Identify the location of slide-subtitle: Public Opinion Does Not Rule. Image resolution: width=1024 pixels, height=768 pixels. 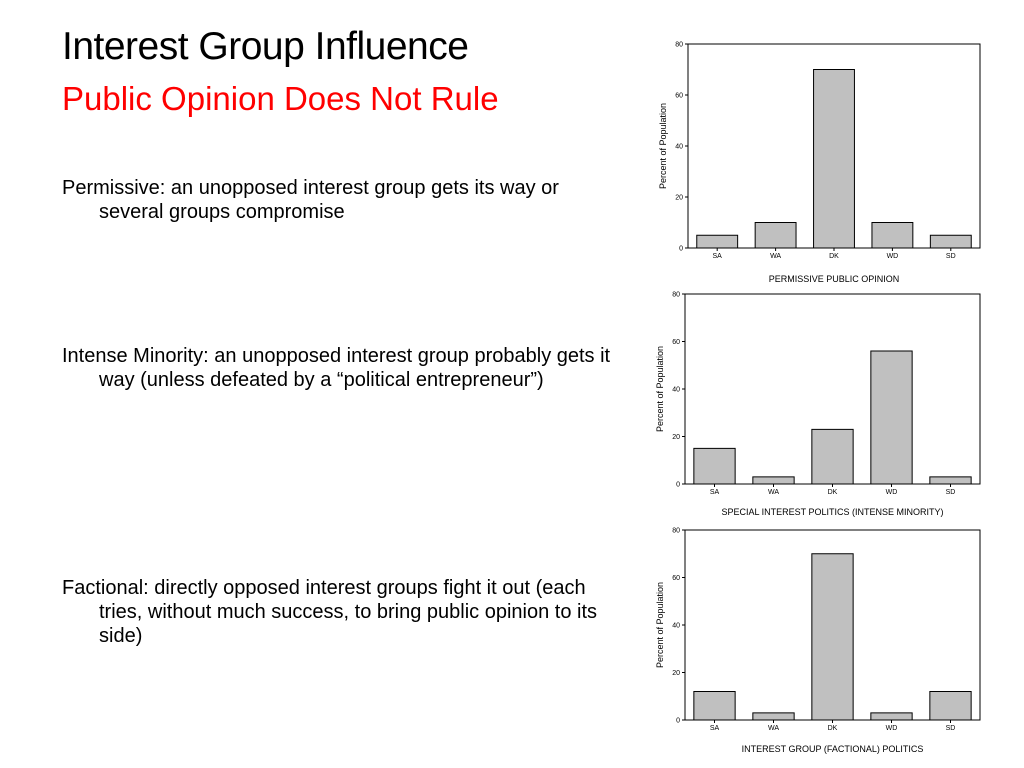
(280, 98).